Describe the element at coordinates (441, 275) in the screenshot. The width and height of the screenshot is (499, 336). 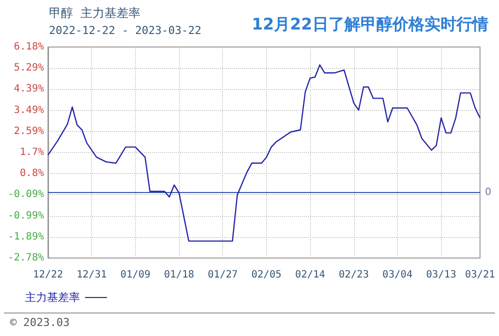
I see `x-tick-label: 03/13` at that location.